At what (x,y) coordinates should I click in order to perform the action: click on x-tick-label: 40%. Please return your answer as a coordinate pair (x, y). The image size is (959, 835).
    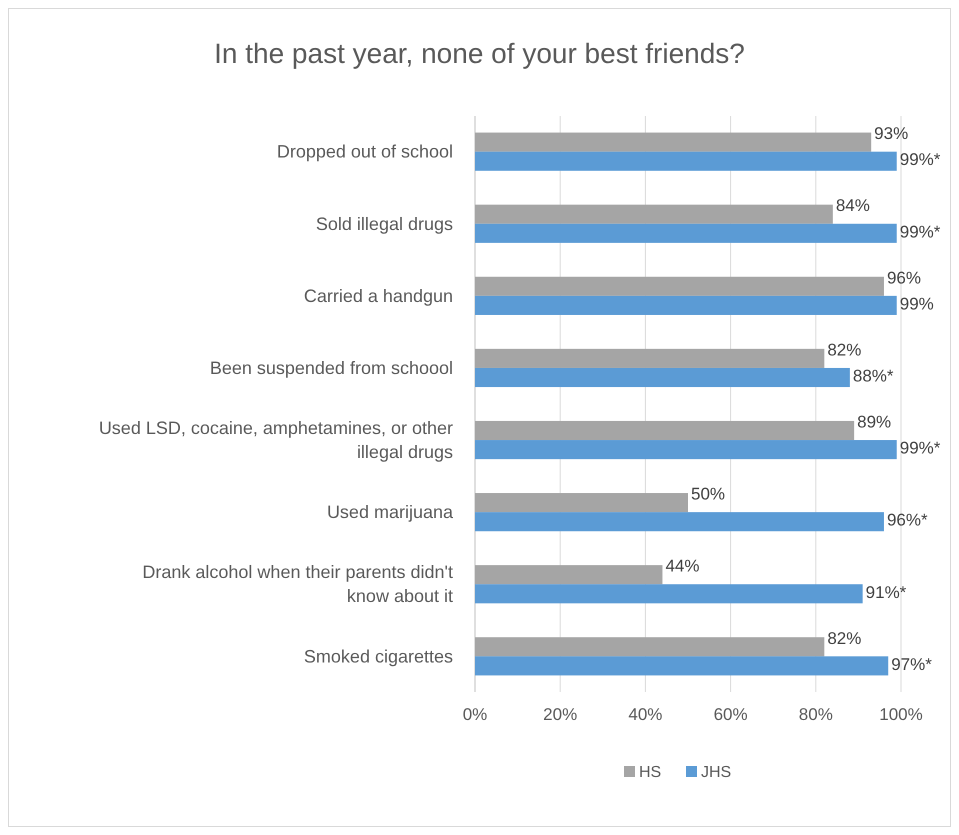
    Looking at the image, I should click on (645, 714).